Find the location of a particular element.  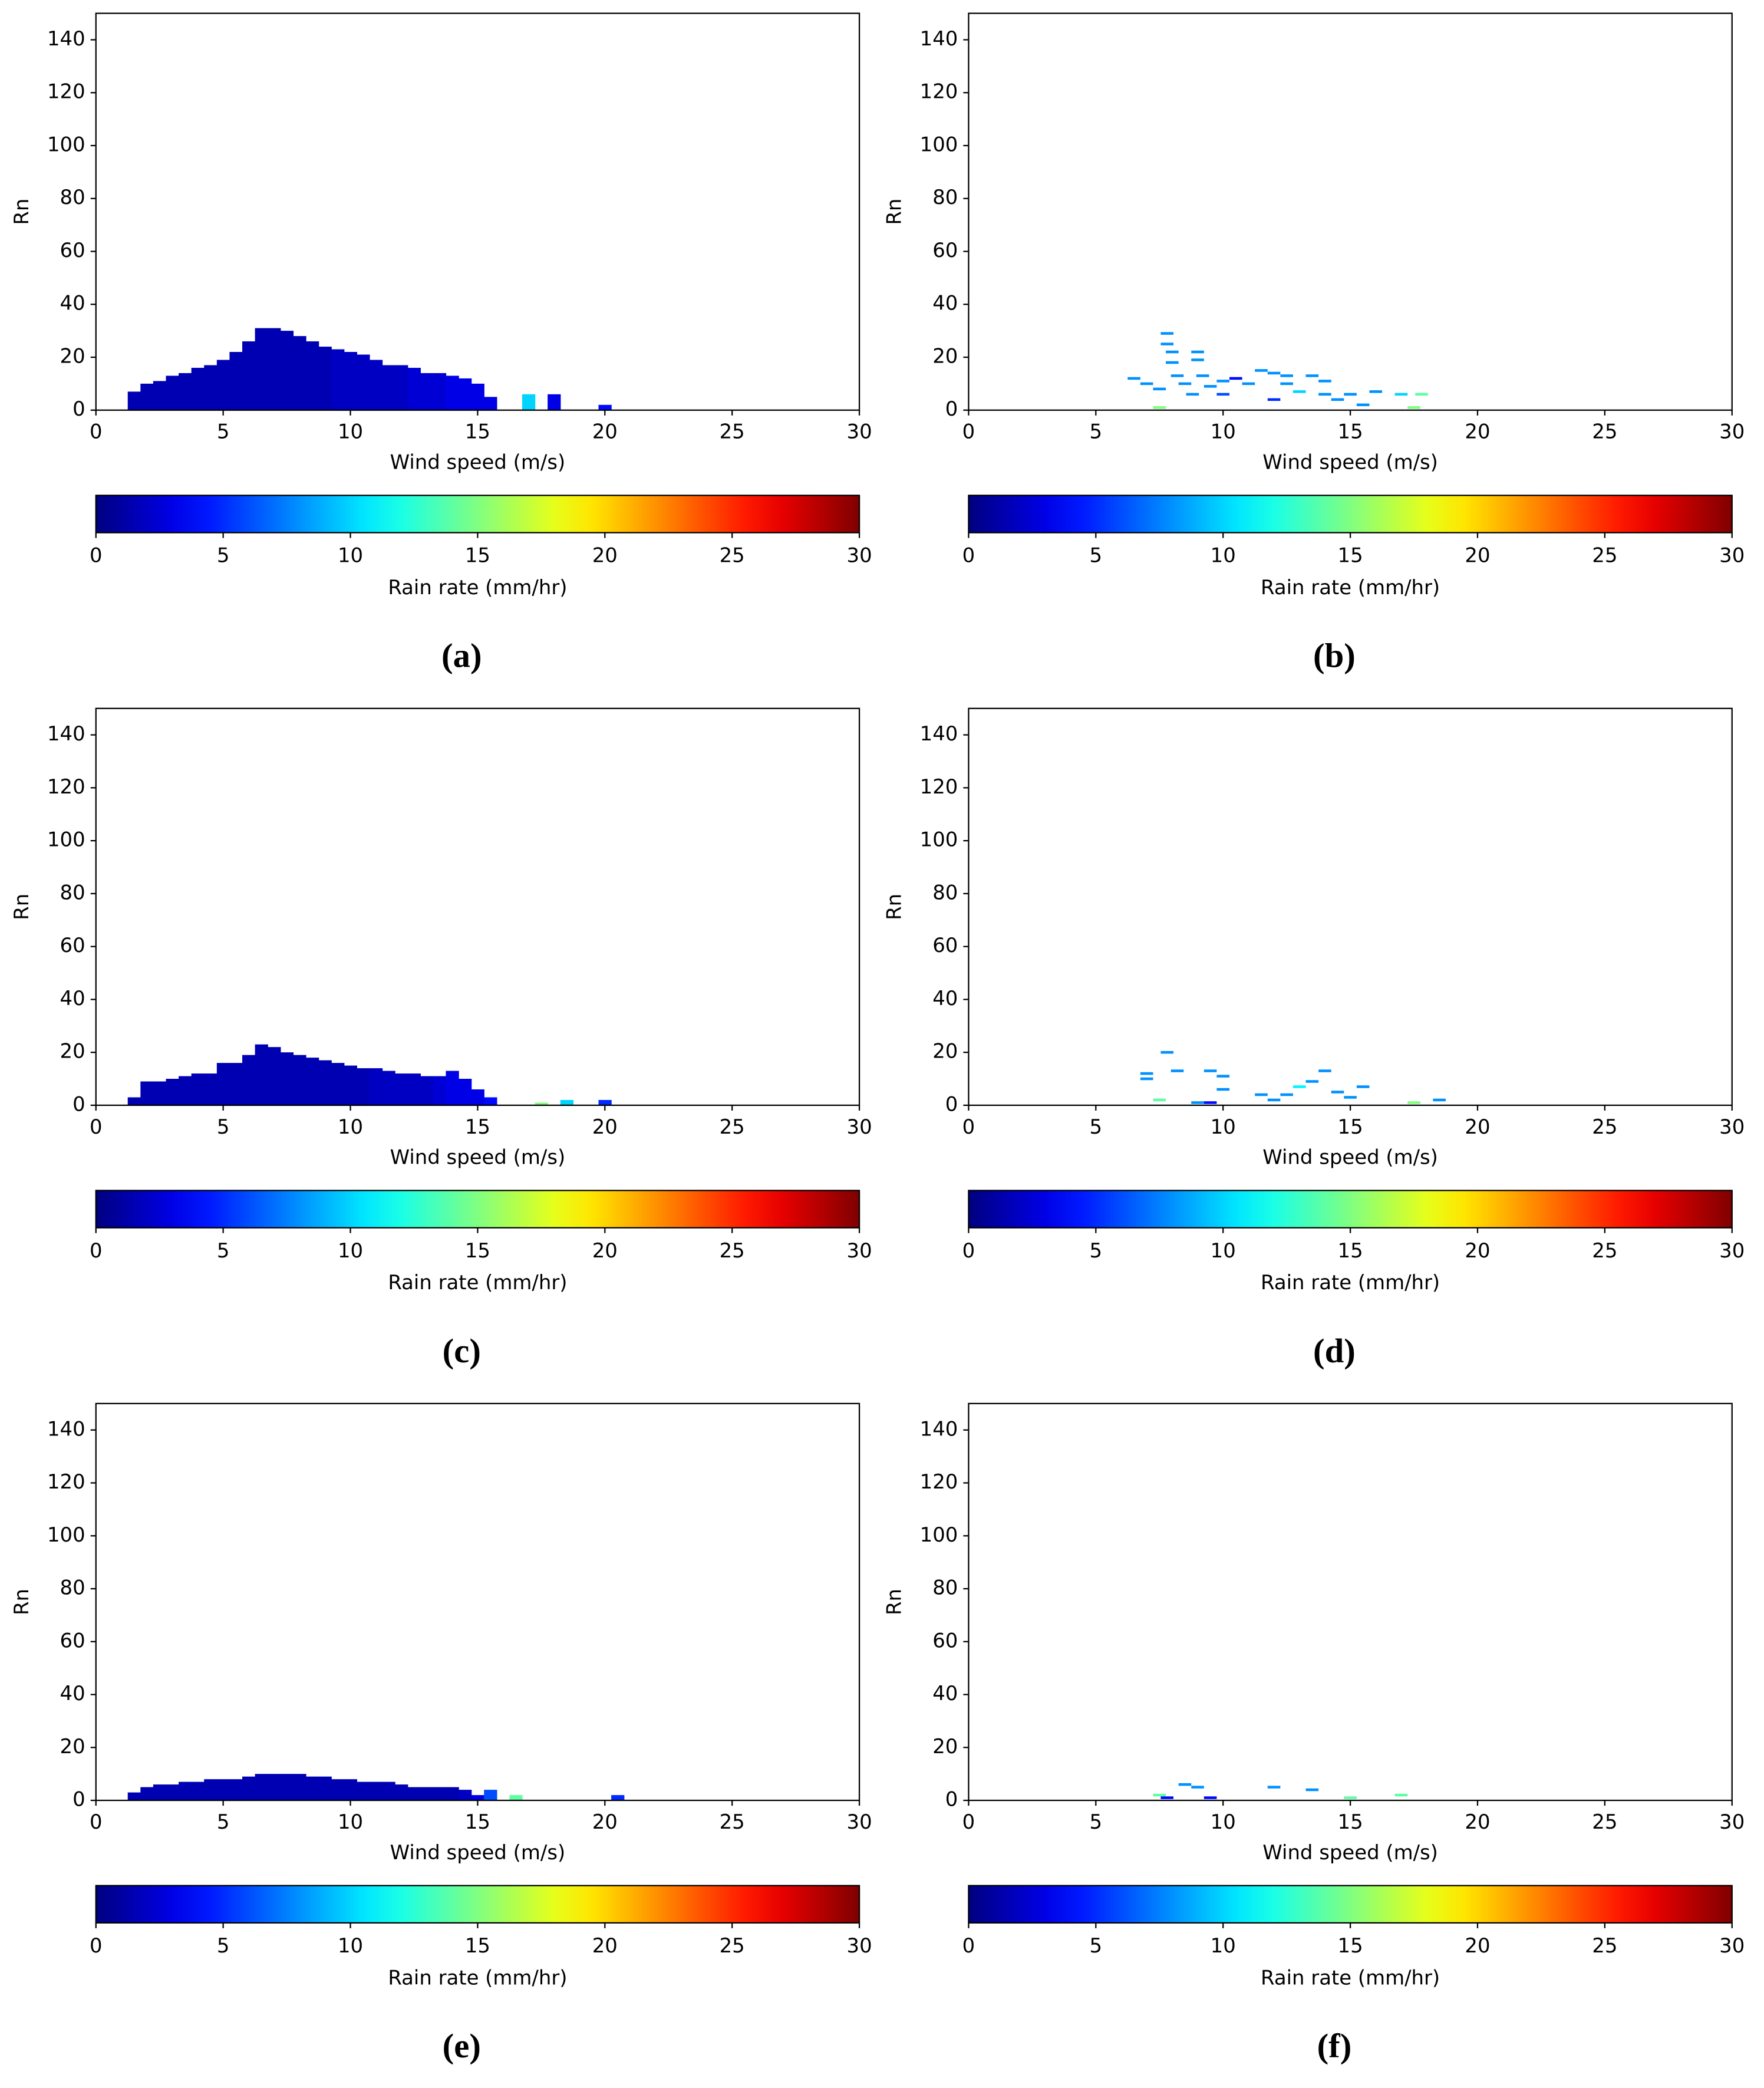

colorbar-tick-label: 30 is located at coordinates (1732, 1945).